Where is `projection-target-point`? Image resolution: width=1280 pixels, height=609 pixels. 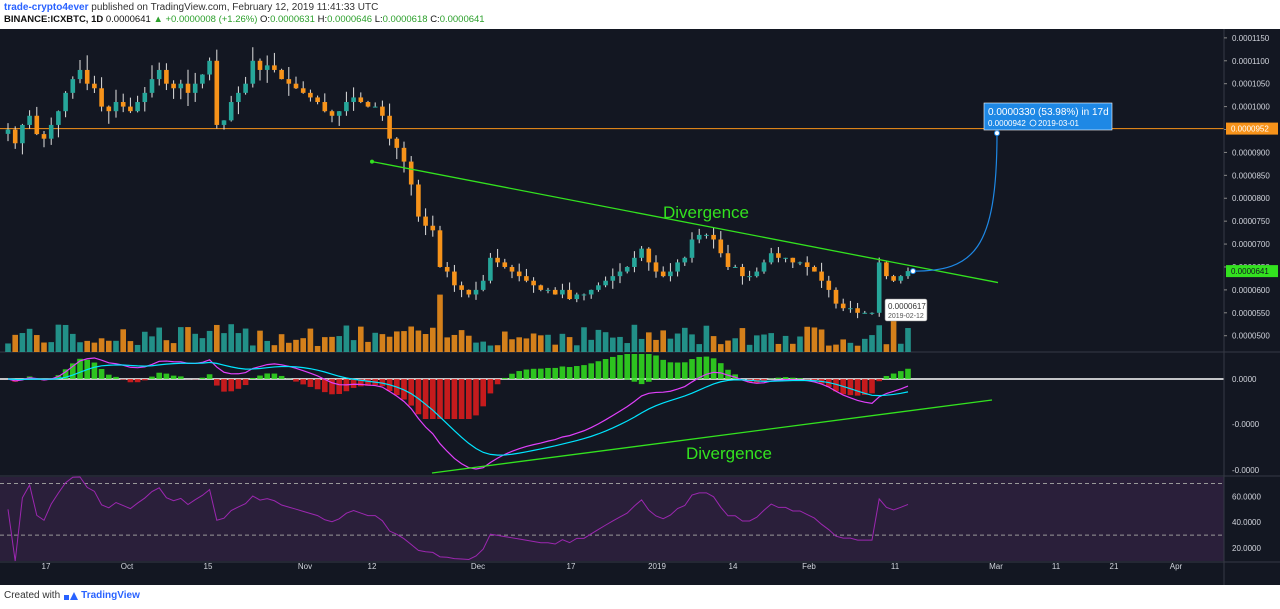 projection-target-point is located at coordinates (997, 133).